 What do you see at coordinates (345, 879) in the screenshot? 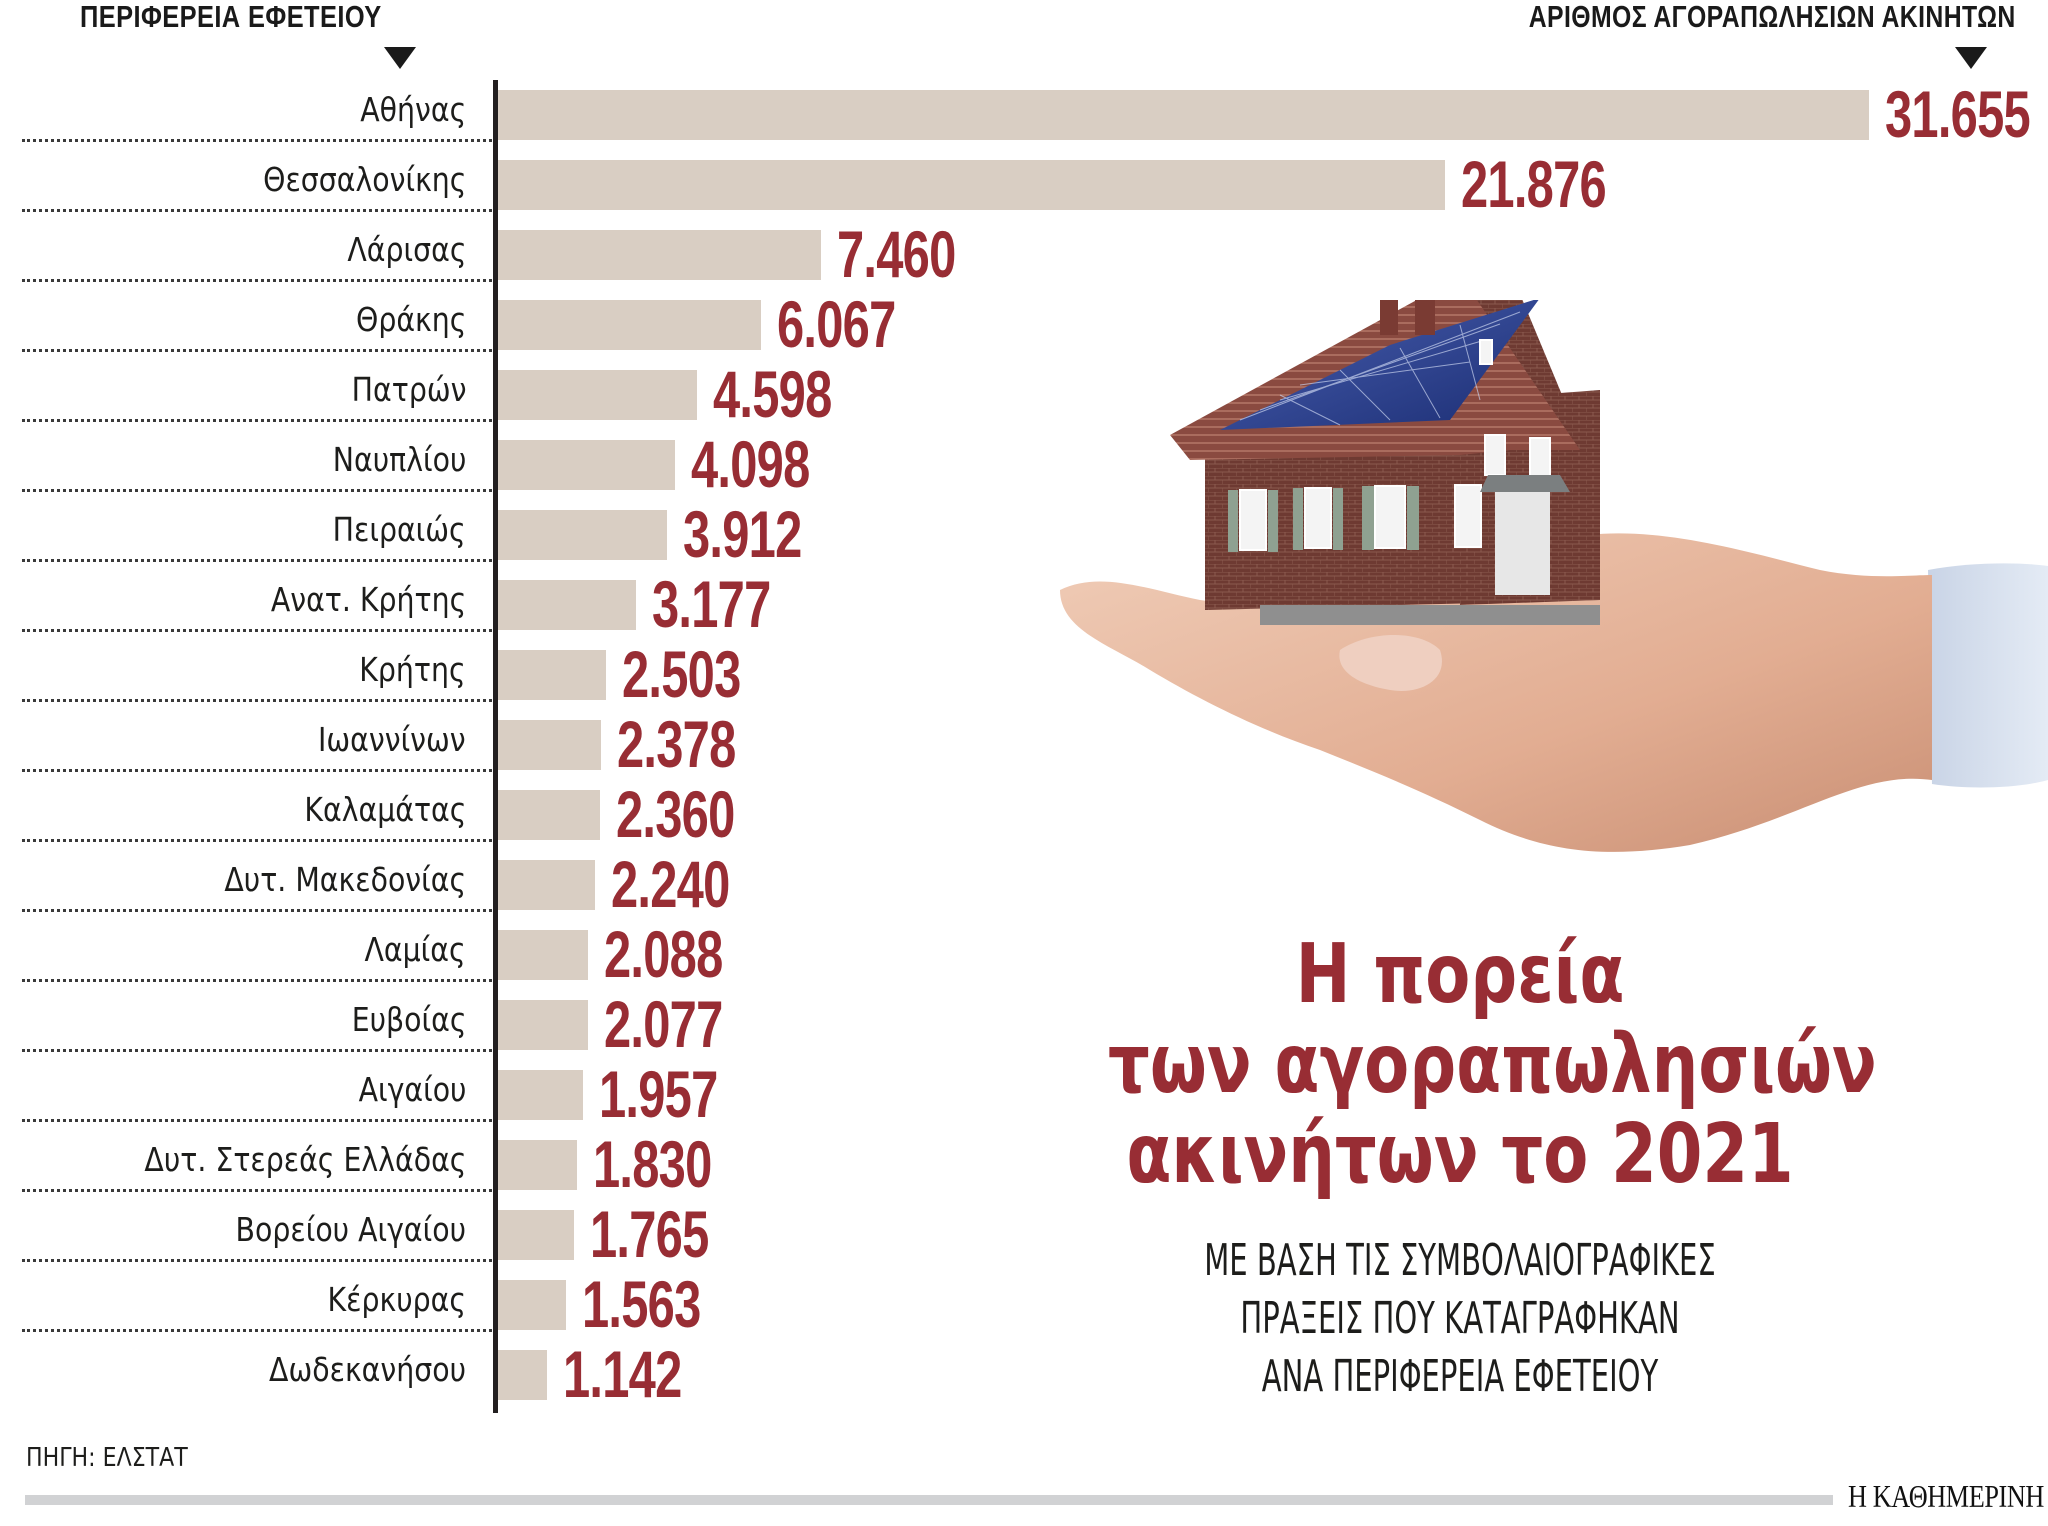
I see `category-label: Δυτ. Μακεδονίας` at bounding box center [345, 879].